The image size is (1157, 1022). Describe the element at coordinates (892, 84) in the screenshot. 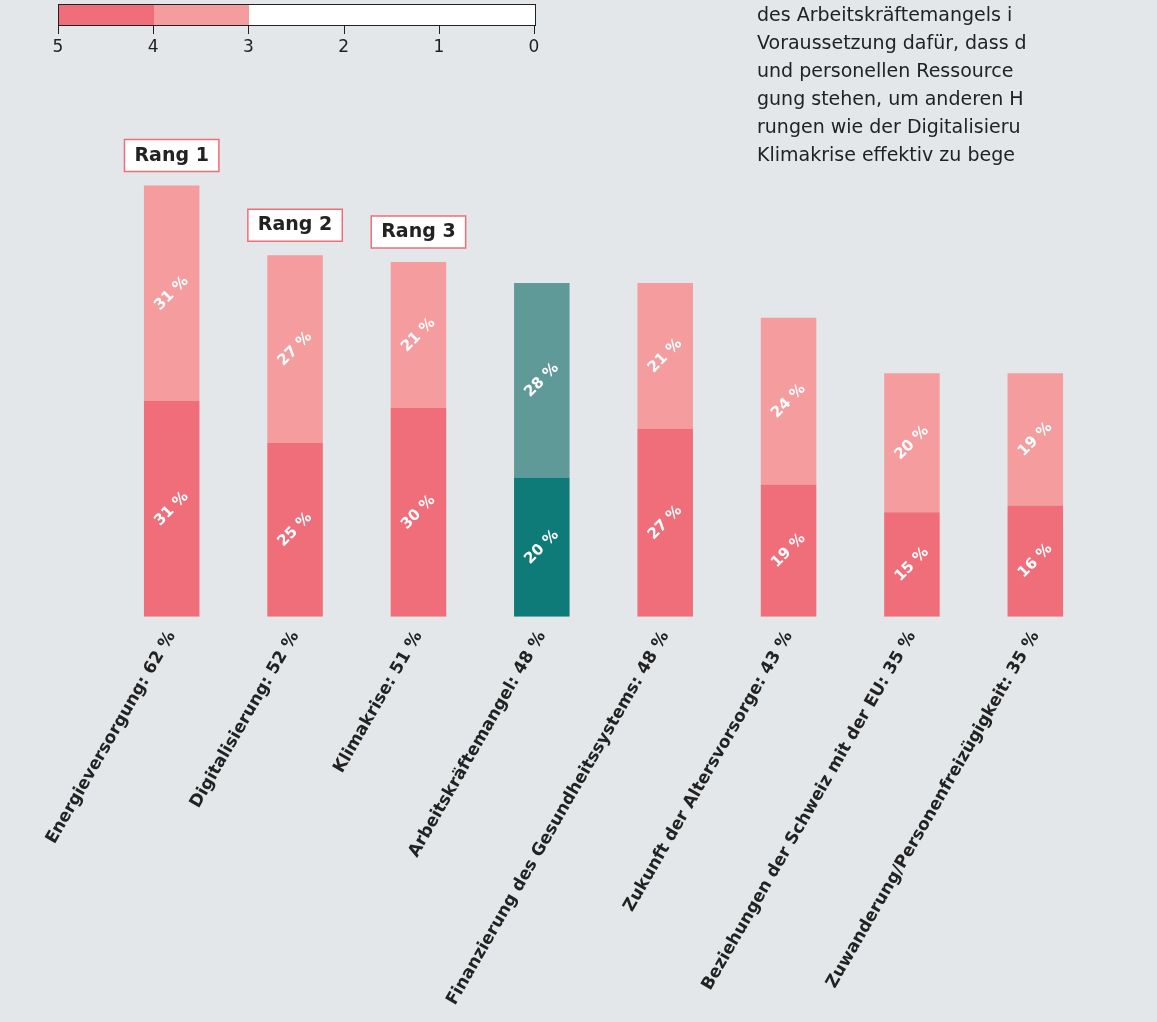

I see `chart-subtitle: des Arbeitskräftemangels i Voraussetzung dafür, dass d und personellen Ressource gung stehen, um anderen H rungen wie der Digitalisieru Klimakrise effektiv zu bege` at that location.